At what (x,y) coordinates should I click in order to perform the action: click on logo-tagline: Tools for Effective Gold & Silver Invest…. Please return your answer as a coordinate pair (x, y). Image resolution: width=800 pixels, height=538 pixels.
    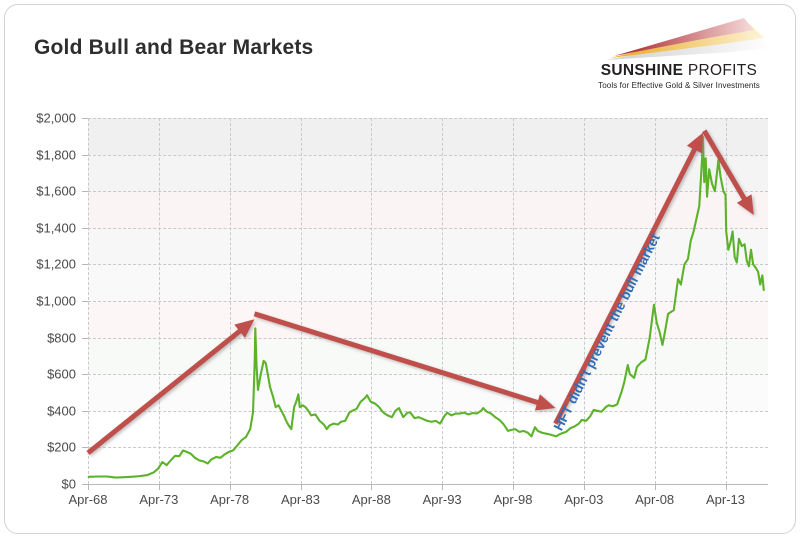
    Looking at the image, I should click on (679, 85).